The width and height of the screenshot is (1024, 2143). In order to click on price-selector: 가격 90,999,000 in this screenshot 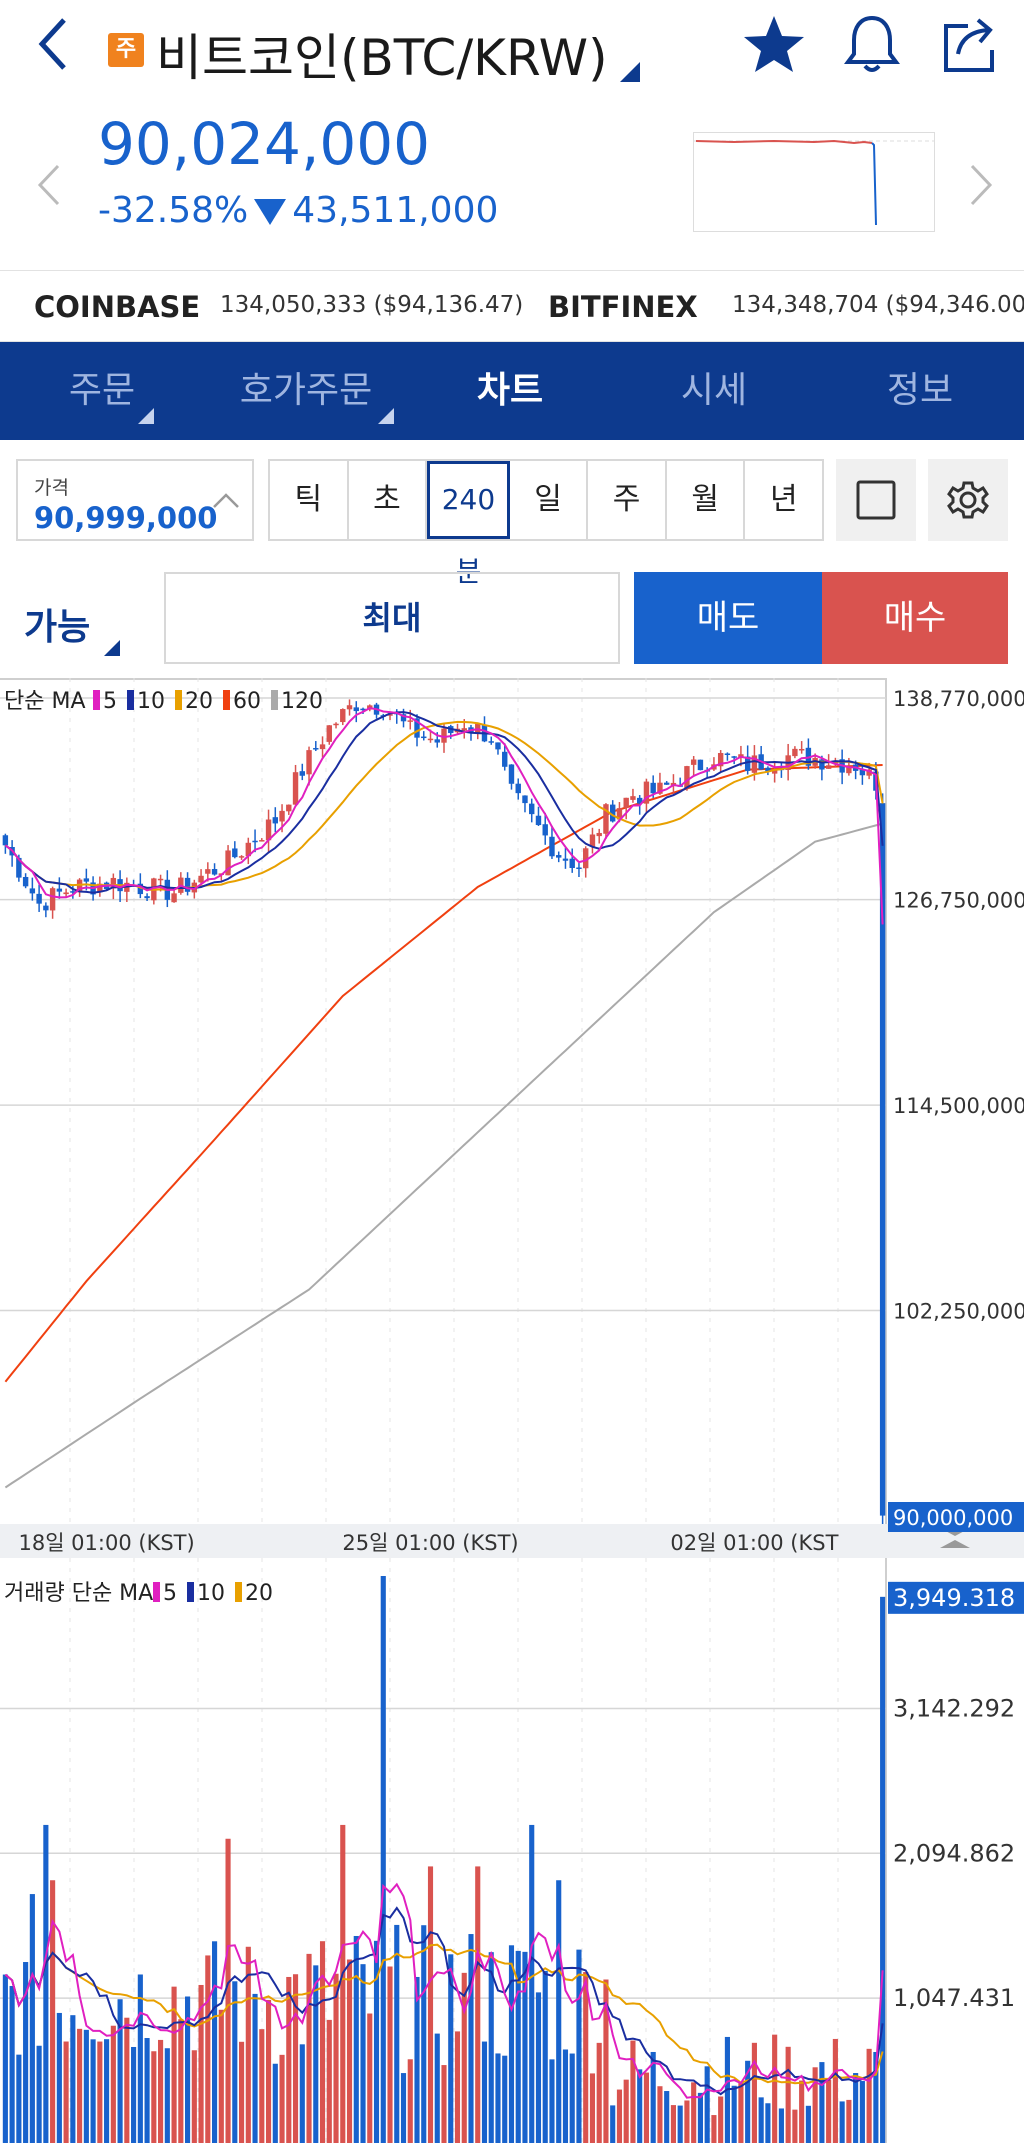, I will do `click(135, 500)`.